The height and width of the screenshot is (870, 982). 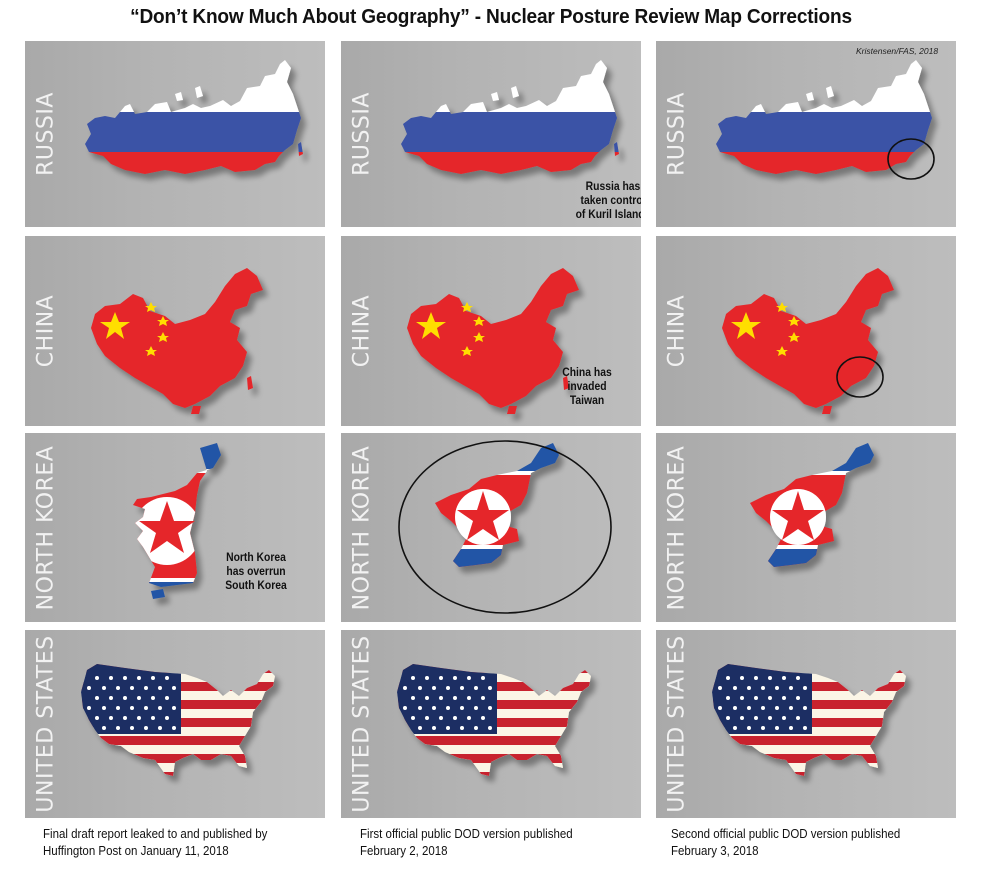 I want to click on panel-china-feb2: CHINA China has invaded Taiwan, so click(x=491, y=331).